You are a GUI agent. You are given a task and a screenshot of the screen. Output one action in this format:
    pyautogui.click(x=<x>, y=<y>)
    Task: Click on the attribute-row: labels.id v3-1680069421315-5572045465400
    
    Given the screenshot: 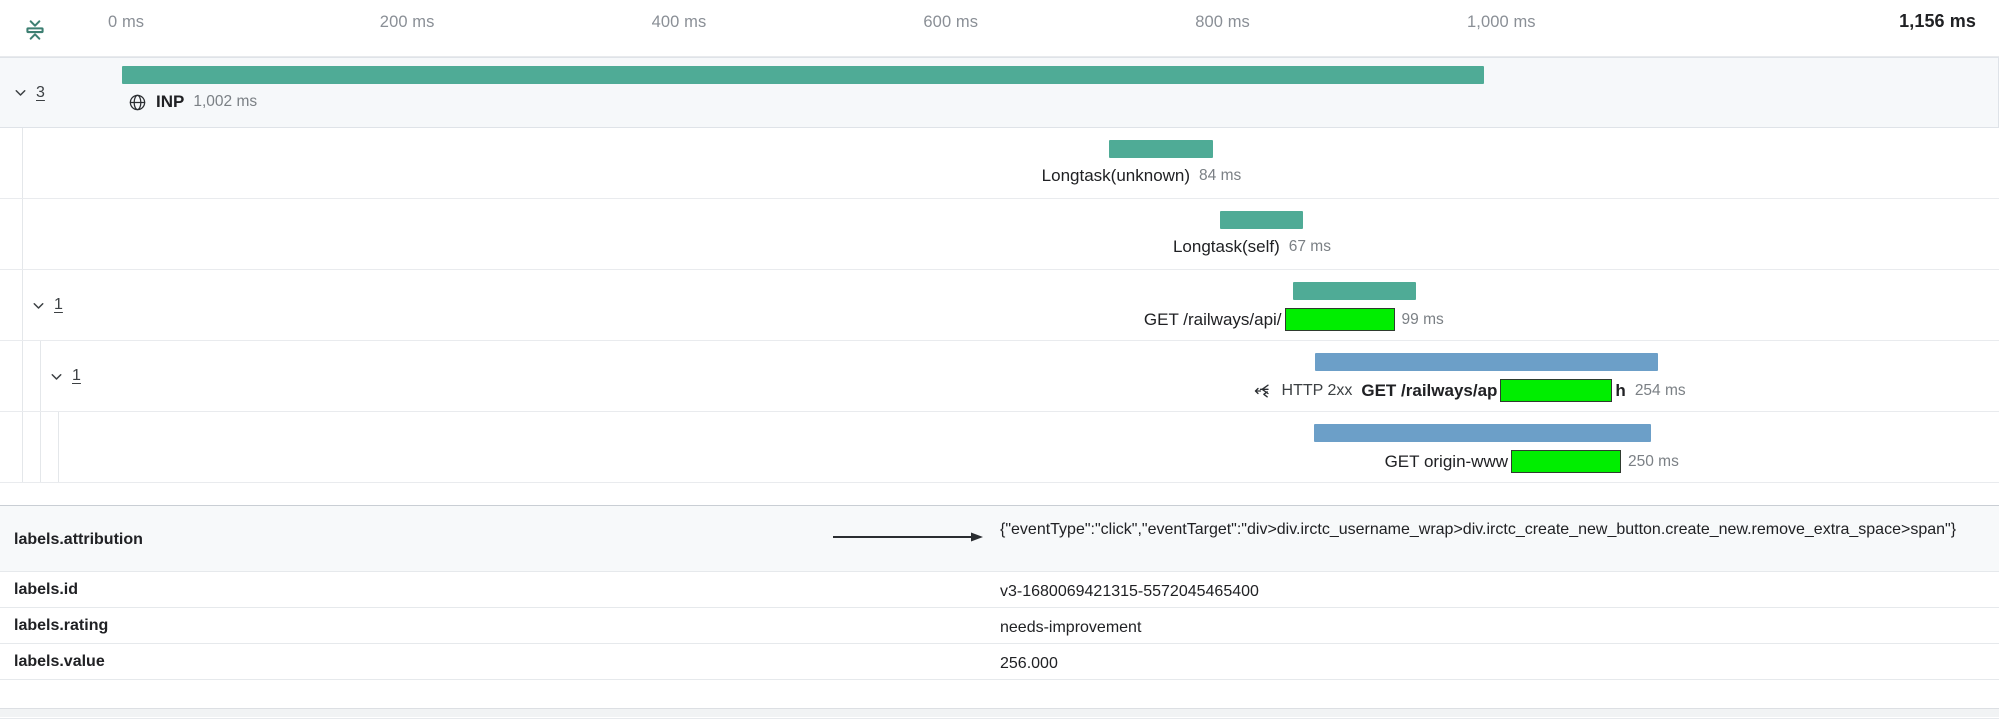 What is the action you would take?
    pyautogui.click(x=999, y=590)
    